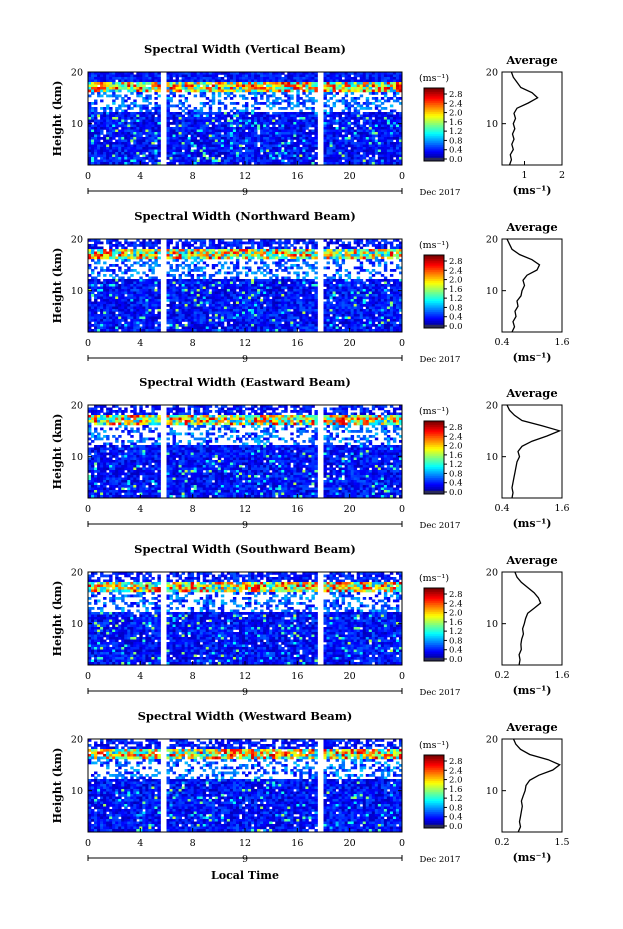 The height and width of the screenshot is (929, 623). Describe the element at coordinates (434, 103) in the screenshot. I see `colorbar-segment` at that location.